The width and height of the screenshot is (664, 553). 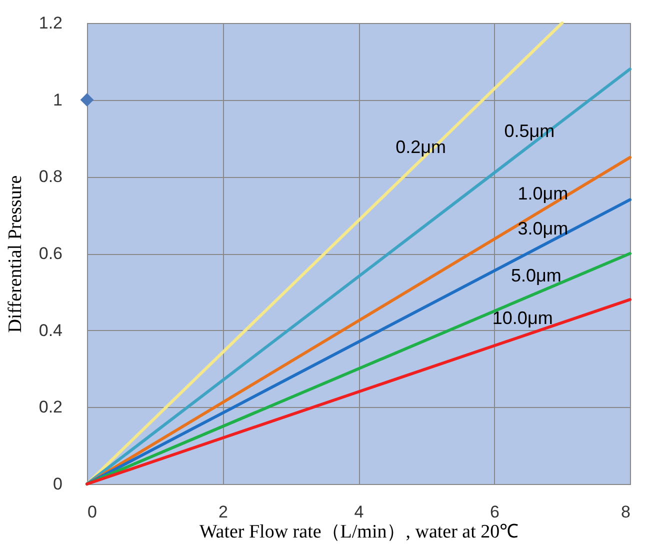 What do you see at coordinates (50, 176) in the screenshot?
I see `y-tick-label: 0.8` at bounding box center [50, 176].